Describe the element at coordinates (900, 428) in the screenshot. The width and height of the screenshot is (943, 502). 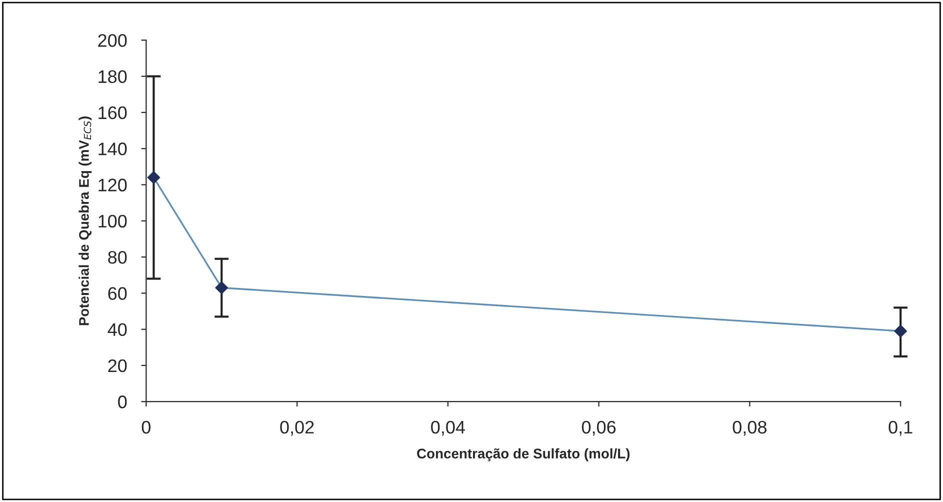
I see `x-tick-label: 0,1` at that location.